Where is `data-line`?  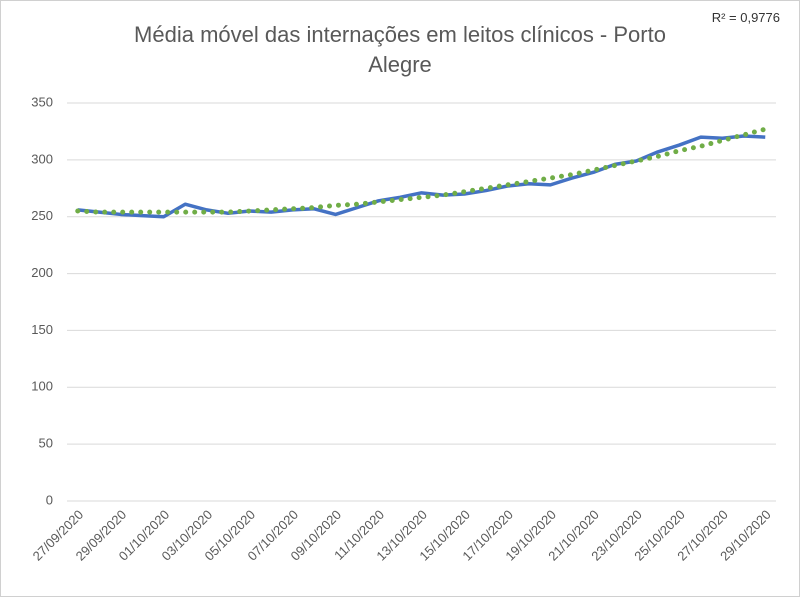
data-line is located at coordinates (421, 176).